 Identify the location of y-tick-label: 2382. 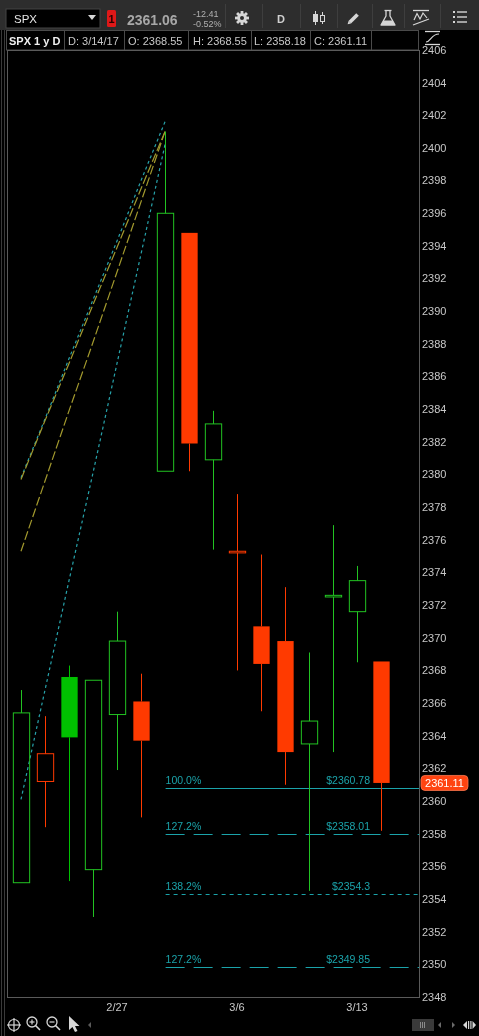
(434, 441).